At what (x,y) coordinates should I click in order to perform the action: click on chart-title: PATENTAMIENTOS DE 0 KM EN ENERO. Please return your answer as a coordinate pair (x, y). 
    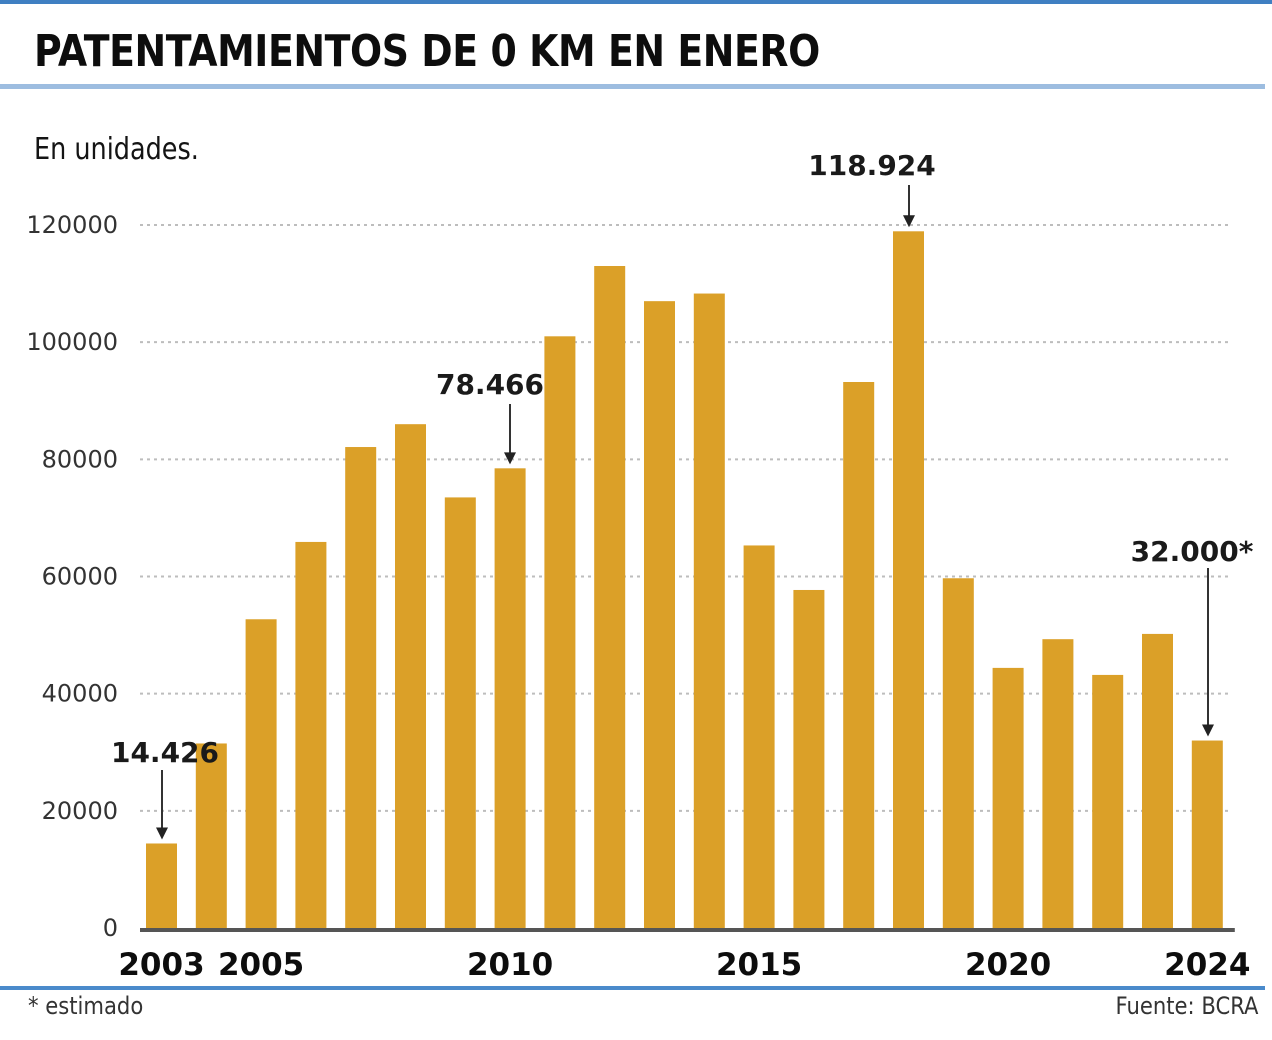
    Looking at the image, I should click on (427, 51).